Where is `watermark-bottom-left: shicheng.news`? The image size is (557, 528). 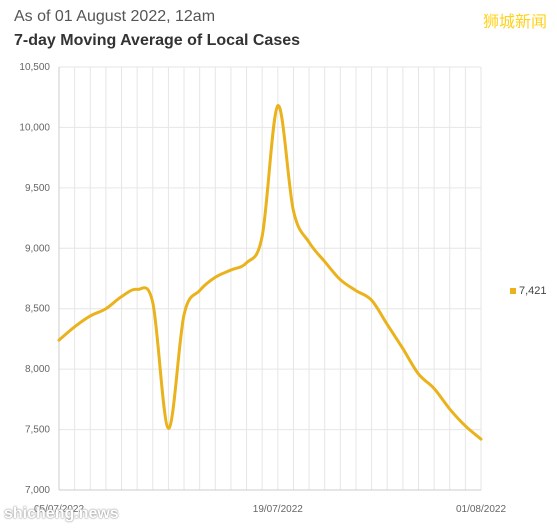 watermark-bottom-left: shicheng.news is located at coordinates (61, 513).